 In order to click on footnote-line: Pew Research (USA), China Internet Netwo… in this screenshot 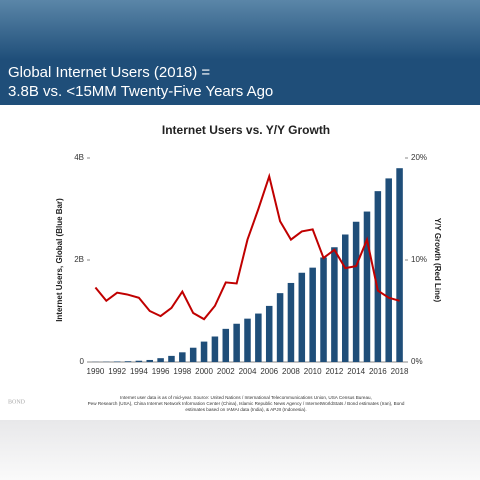, I will do `click(246, 403)`.